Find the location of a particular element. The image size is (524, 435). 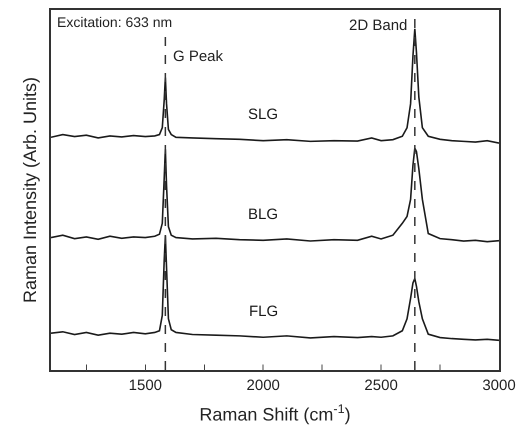

ref-line-label: 2D Band is located at coordinates (378, 25).